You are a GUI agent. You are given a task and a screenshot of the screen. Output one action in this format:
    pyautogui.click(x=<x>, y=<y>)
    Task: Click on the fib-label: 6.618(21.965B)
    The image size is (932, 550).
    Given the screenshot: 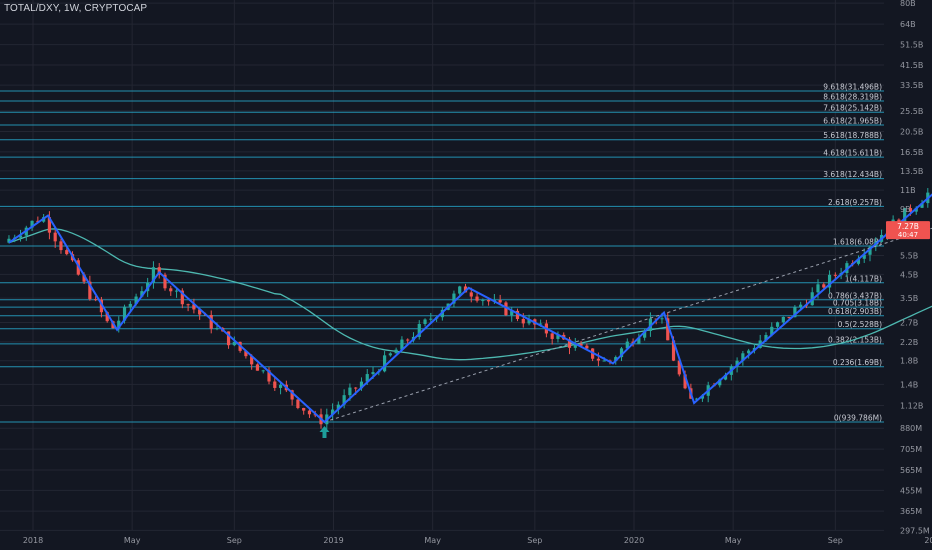 What is the action you would take?
    pyautogui.click(x=852, y=120)
    